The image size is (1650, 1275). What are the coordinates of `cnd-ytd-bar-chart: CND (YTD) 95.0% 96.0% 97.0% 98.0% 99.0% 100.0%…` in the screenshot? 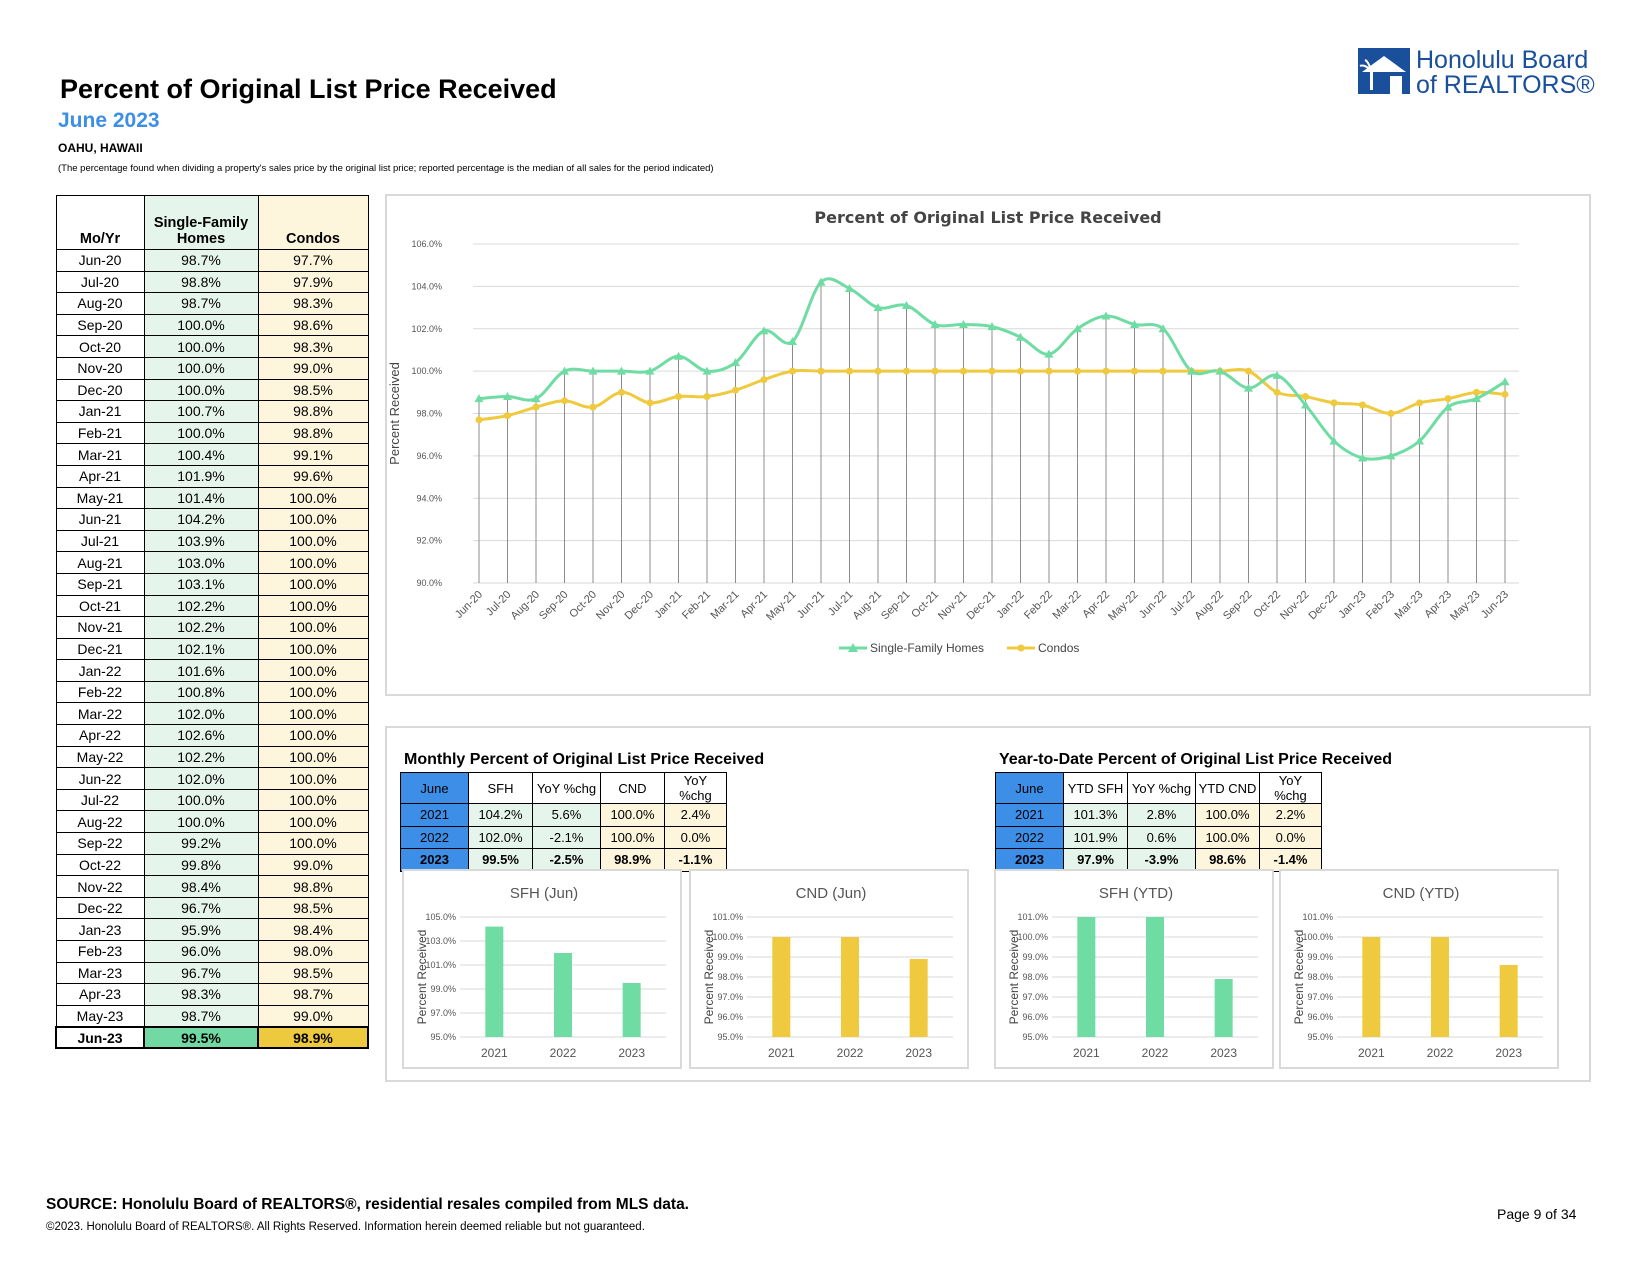 It's located at (1417, 972).